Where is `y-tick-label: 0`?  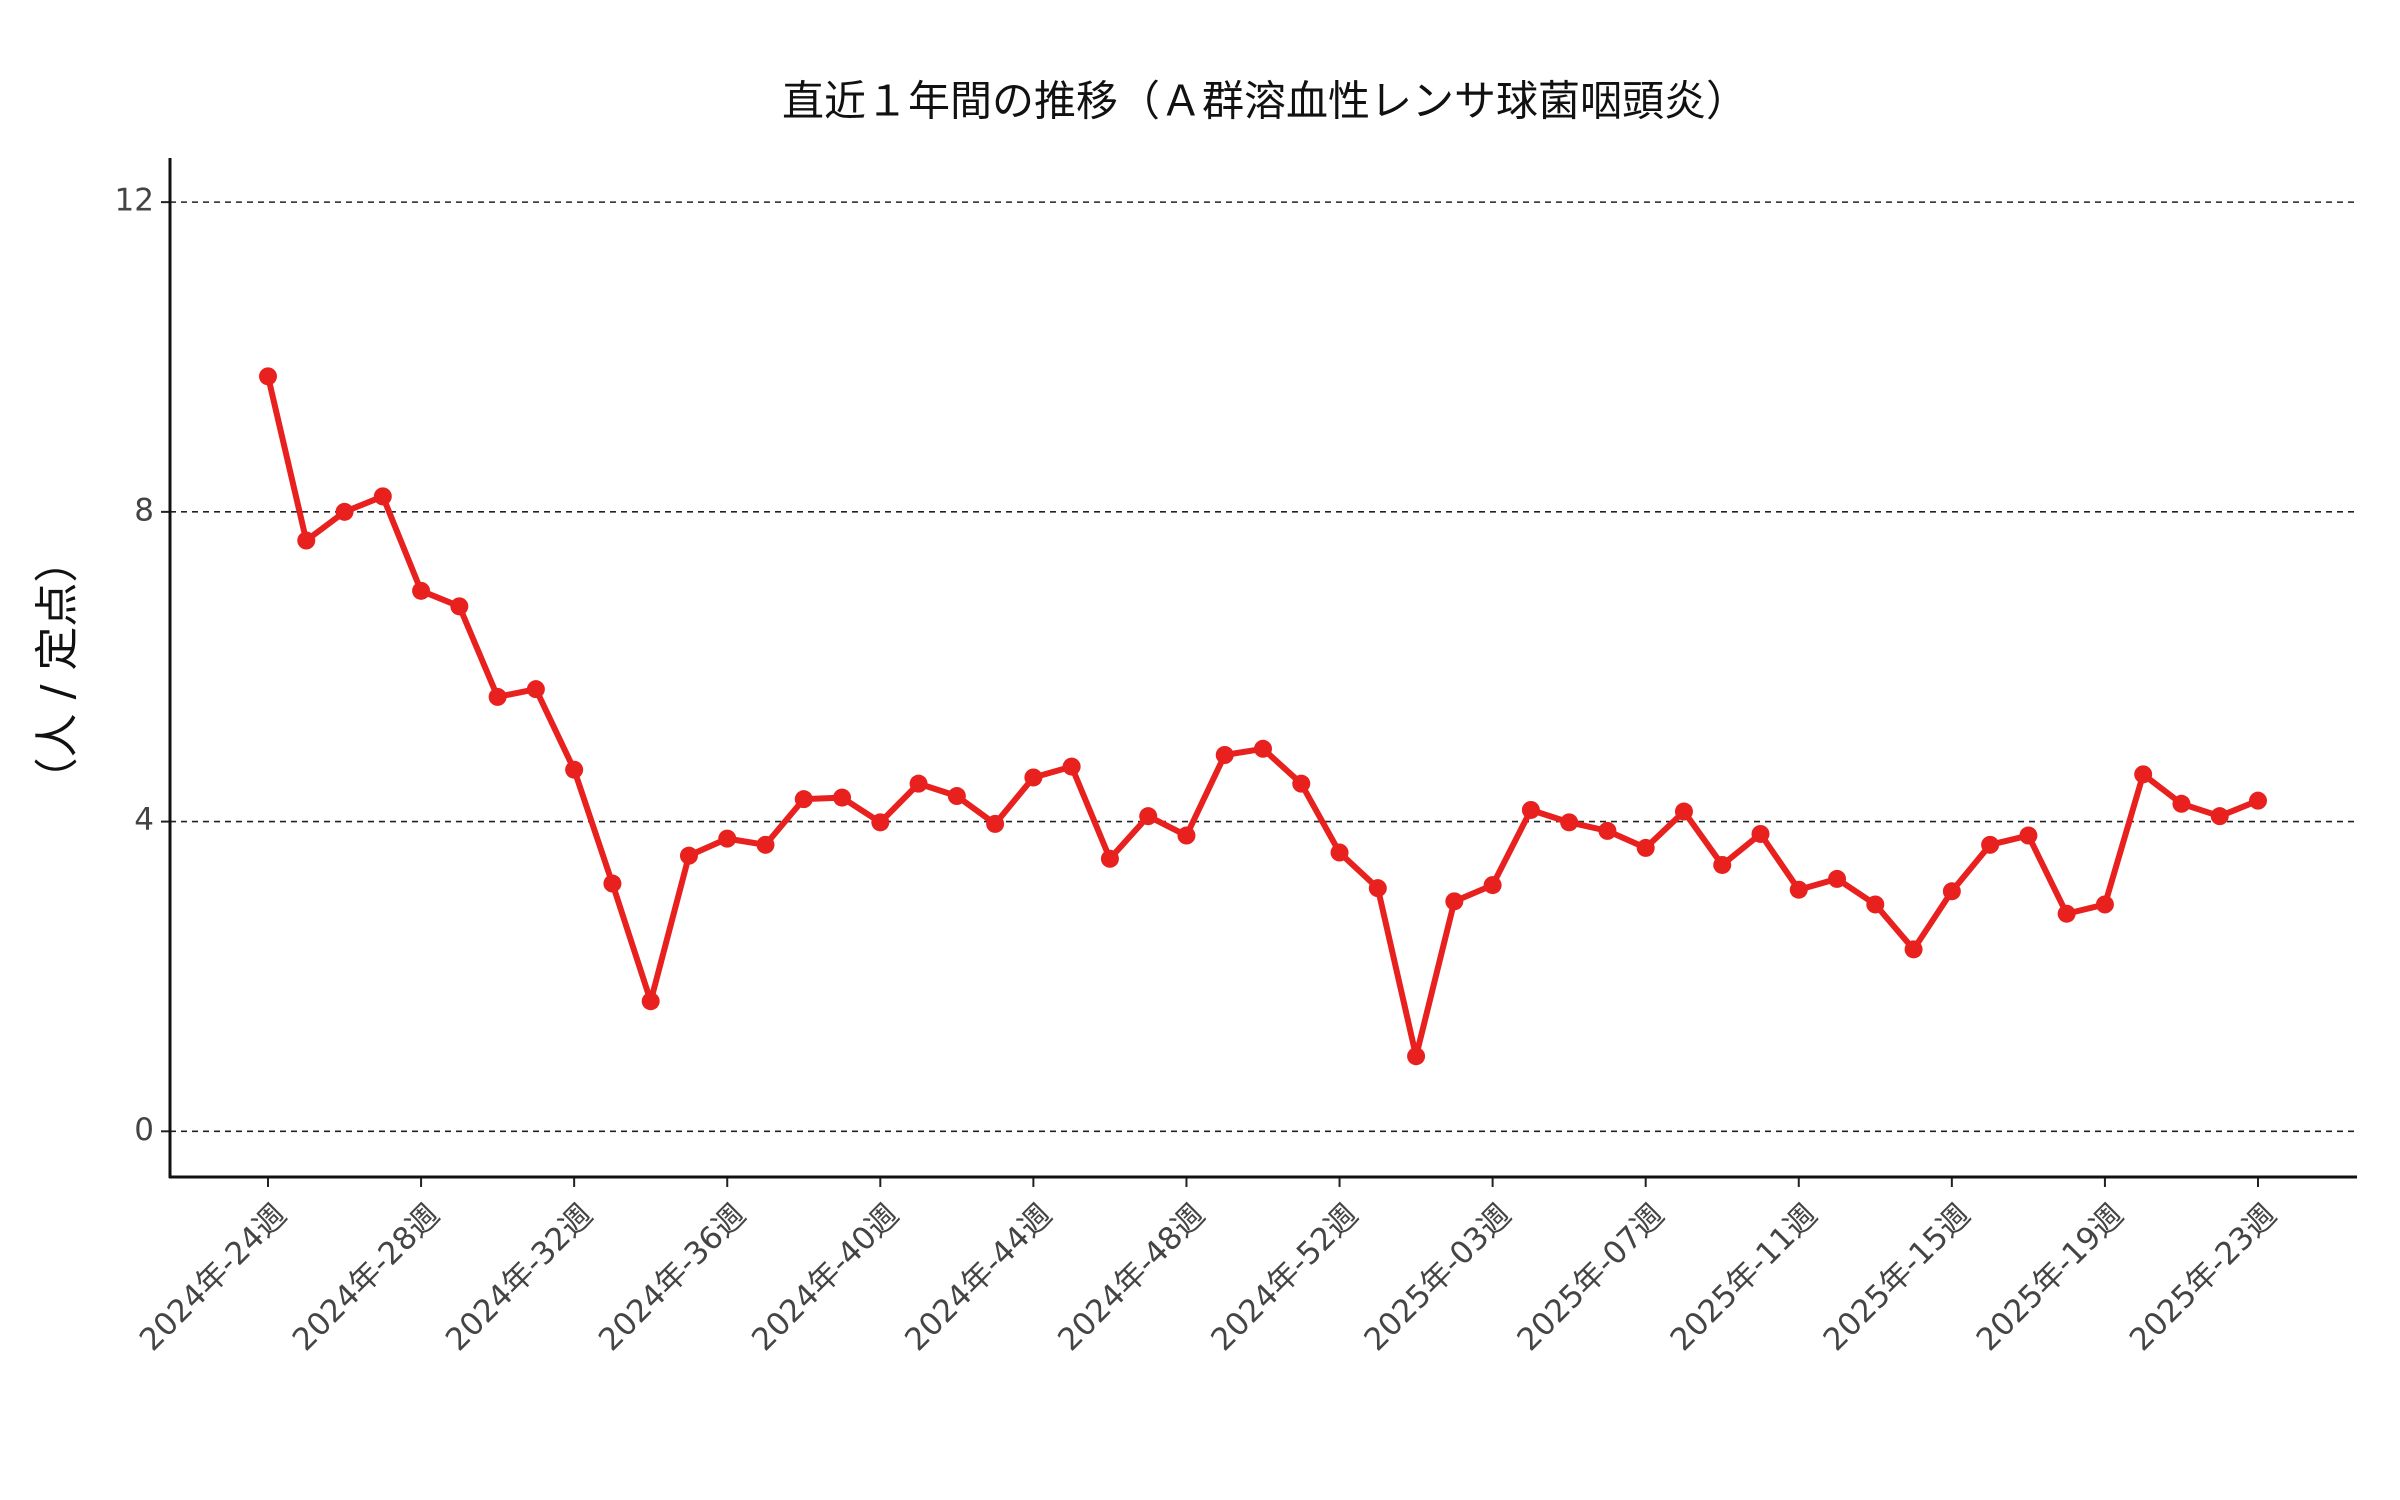
y-tick-label: 0 is located at coordinates (144, 1130).